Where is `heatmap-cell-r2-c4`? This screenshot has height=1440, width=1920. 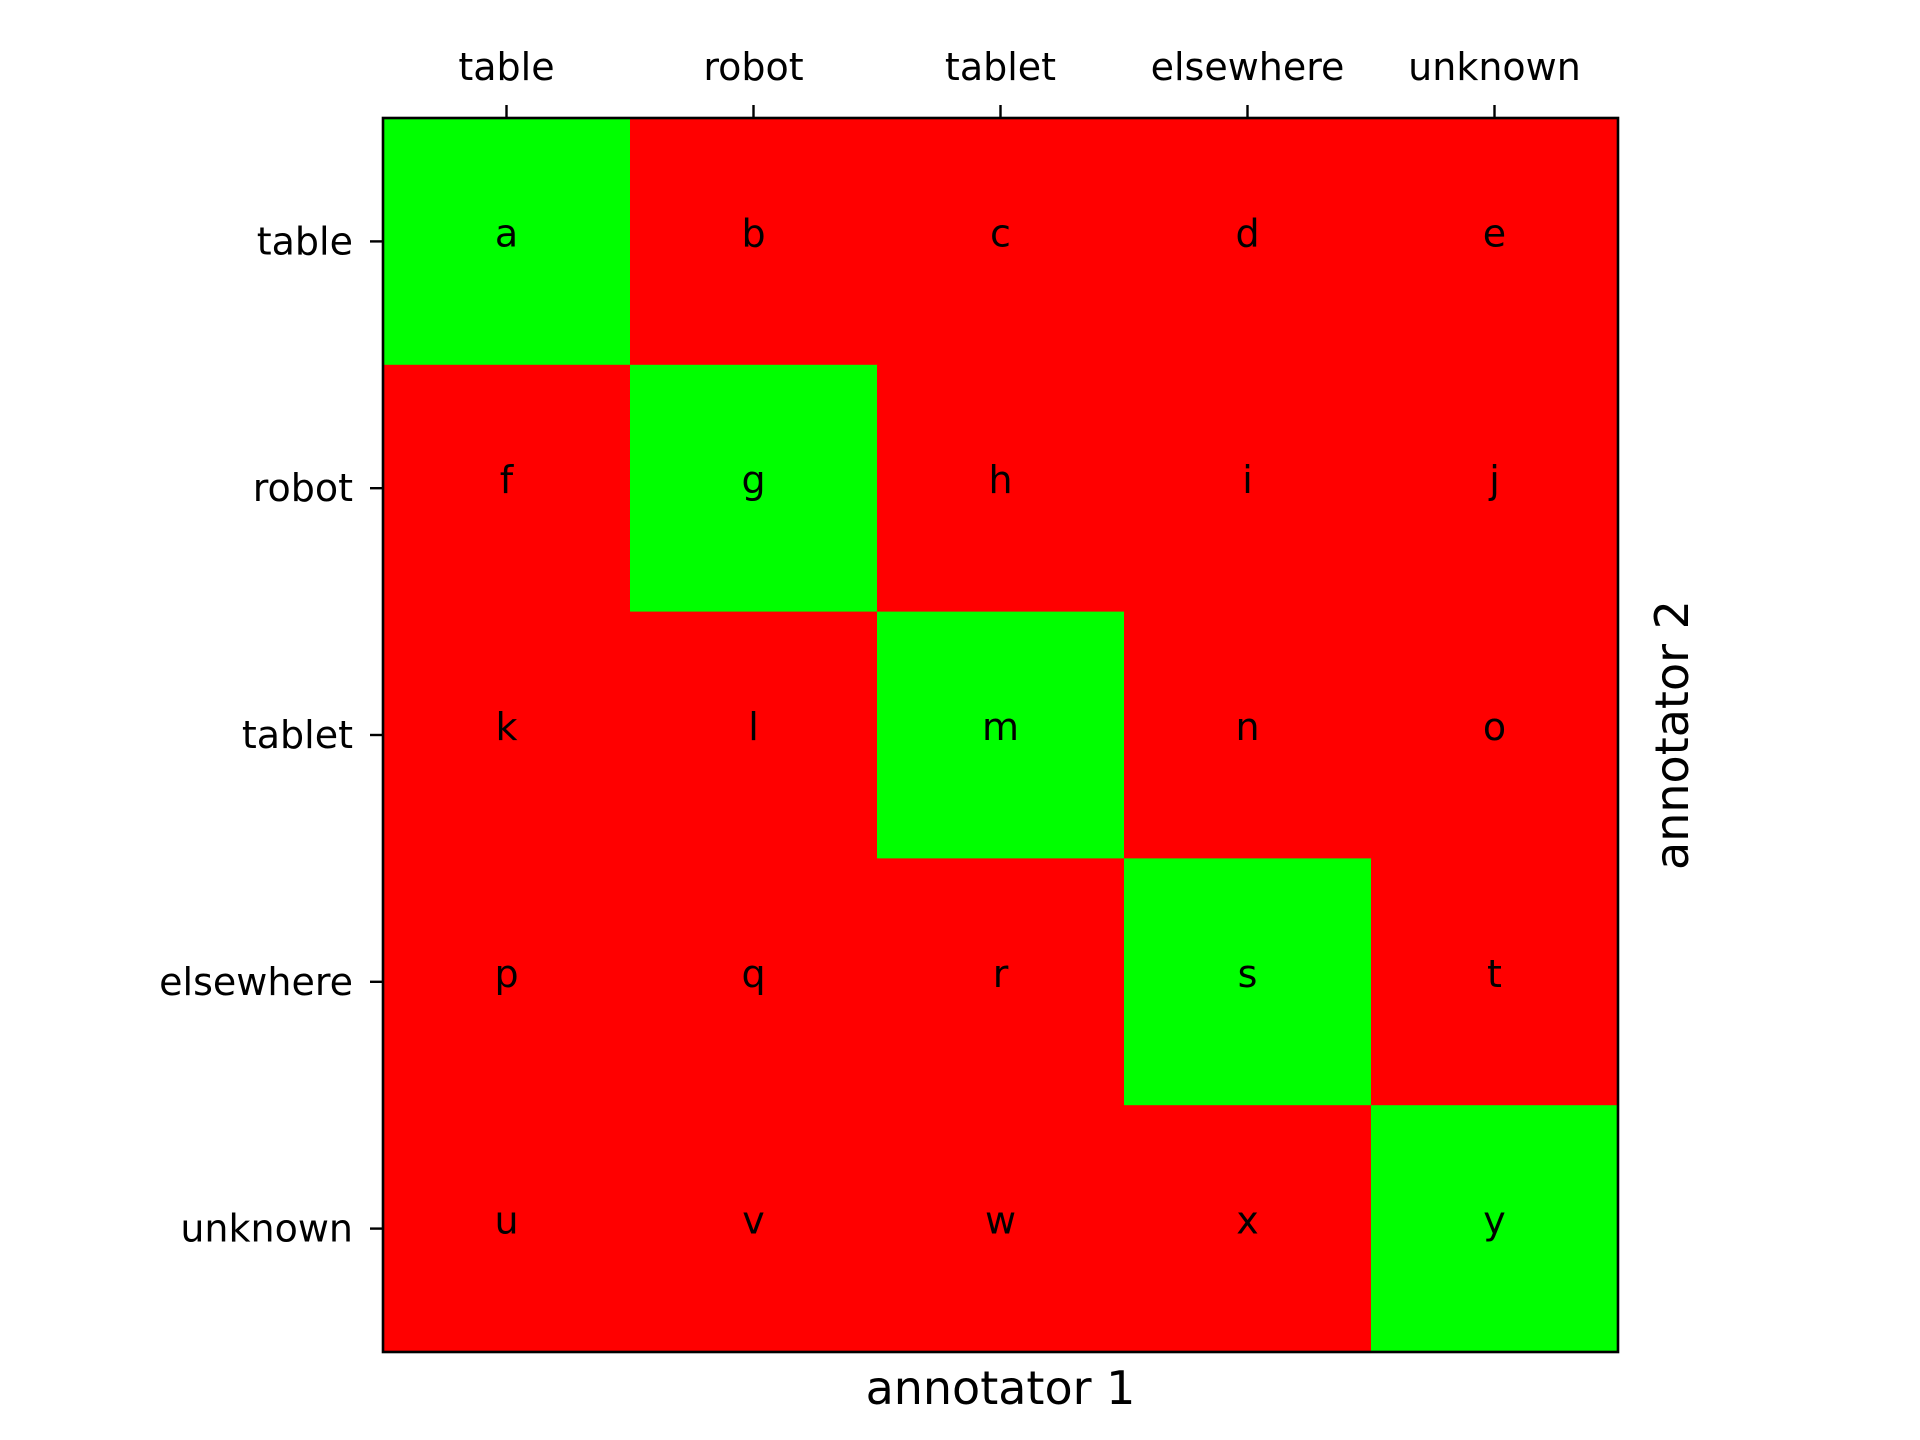
heatmap-cell-r2-c4 is located at coordinates (1495, 735).